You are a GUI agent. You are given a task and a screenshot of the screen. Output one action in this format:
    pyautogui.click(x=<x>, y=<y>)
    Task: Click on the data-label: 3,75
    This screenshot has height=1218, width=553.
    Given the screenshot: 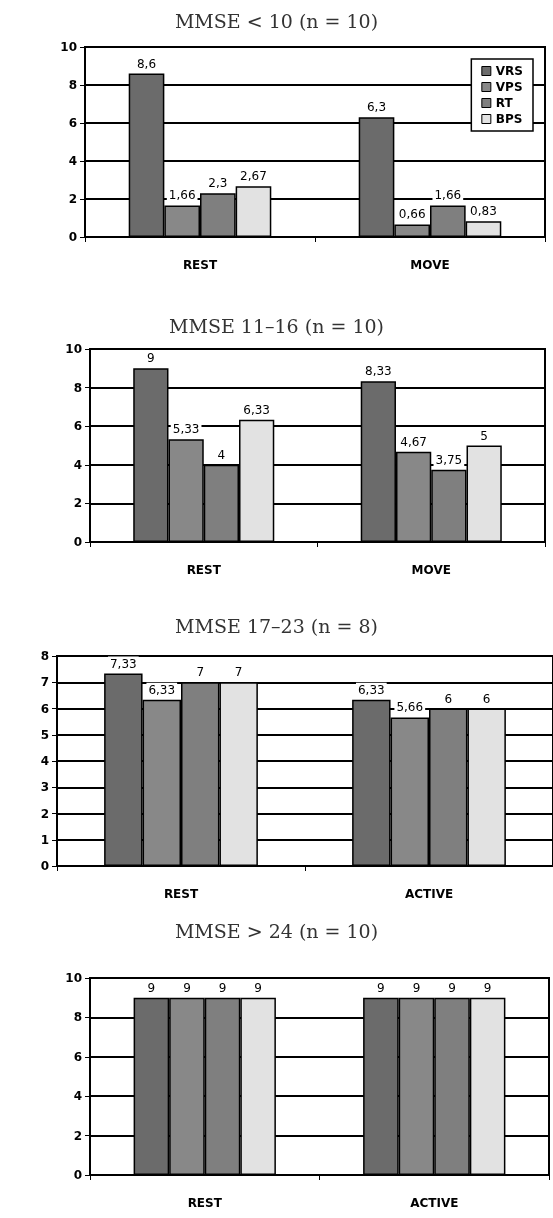 What is the action you would take?
    pyautogui.click(x=449, y=459)
    